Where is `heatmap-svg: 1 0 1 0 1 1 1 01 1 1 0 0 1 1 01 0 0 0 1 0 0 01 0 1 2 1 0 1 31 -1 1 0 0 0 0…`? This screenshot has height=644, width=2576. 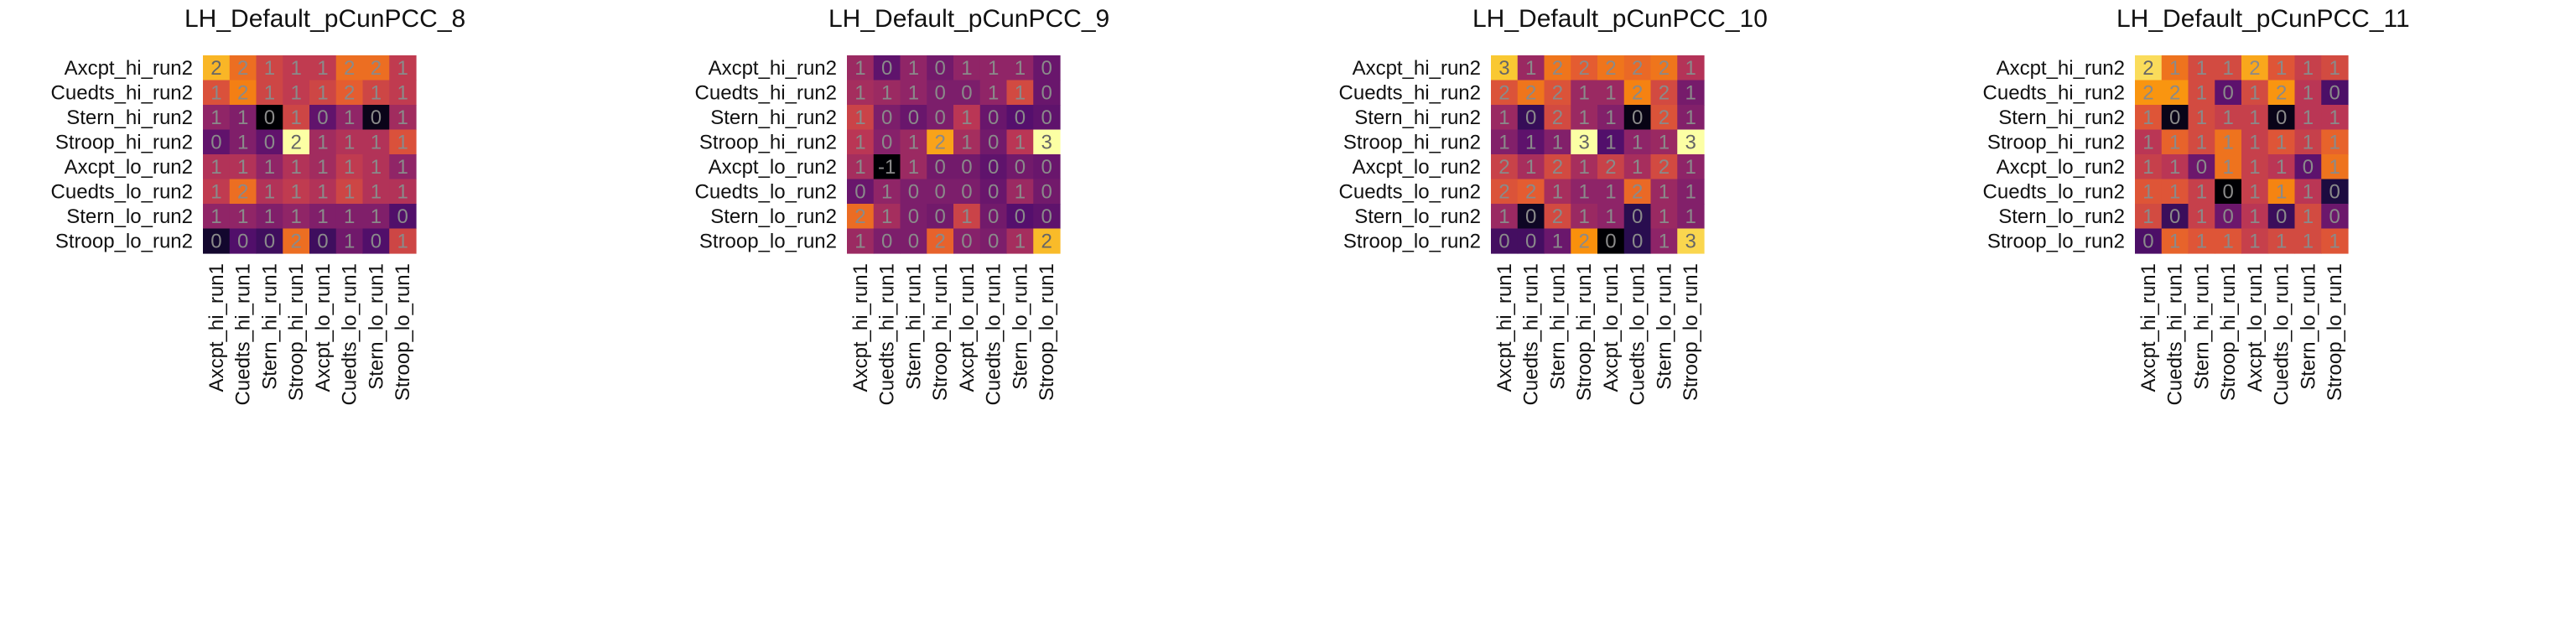
heatmap-svg: 1 0 1 0 1 1 1 01 1 1 0 0 1 1 01 0 0 0 1 0 0 01 0 1 2 1 0 1 31 -1 1 0 0 0 0… is located at coordinates (878, 230).